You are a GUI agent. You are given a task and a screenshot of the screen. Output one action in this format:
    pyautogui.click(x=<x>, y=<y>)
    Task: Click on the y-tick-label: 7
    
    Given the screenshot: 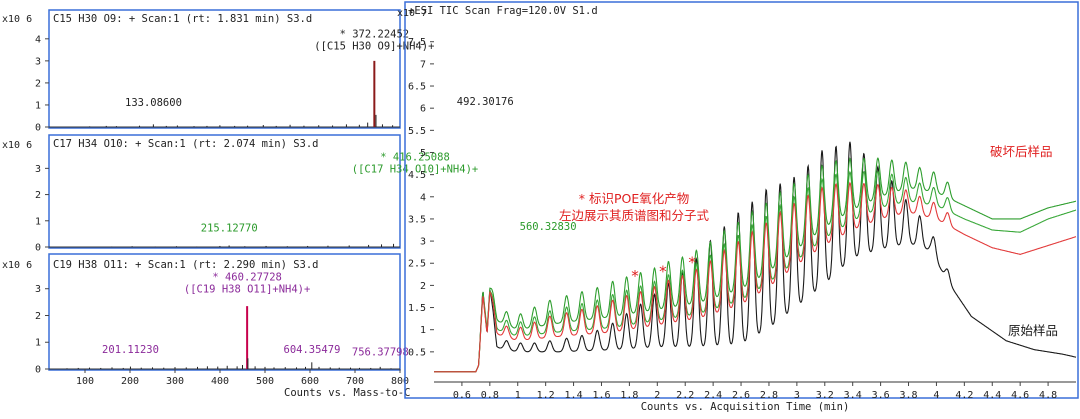 What is the action you would take?
    pyautogui.click(x=423, y=64)
    